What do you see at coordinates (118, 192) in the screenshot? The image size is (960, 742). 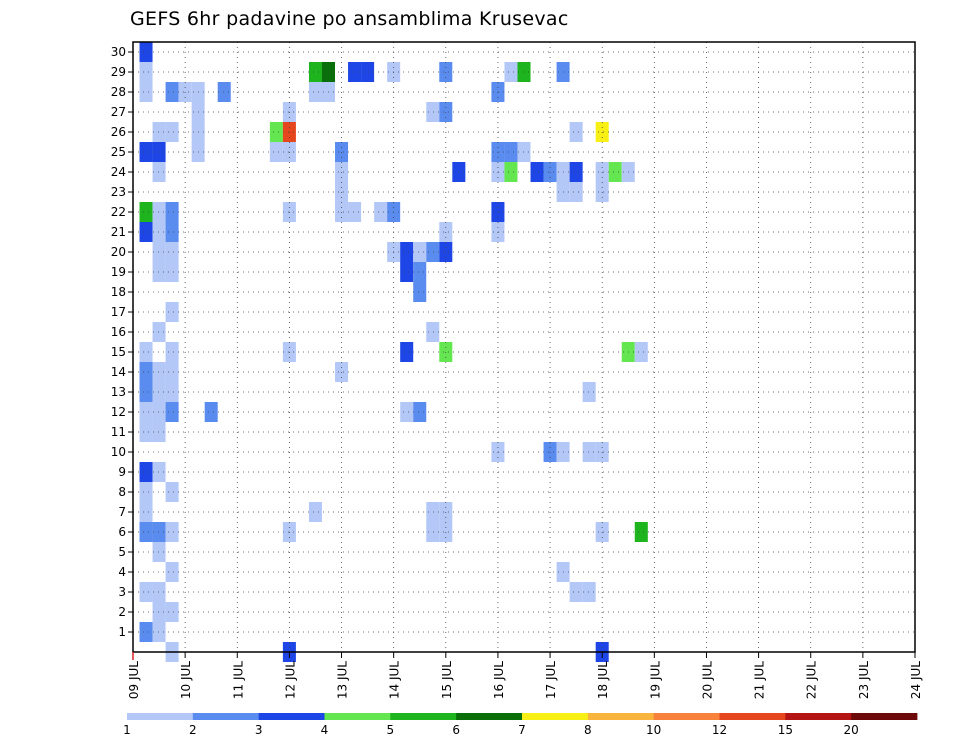 I see `y-tick-label: 23` at bounding box center [118, 192].